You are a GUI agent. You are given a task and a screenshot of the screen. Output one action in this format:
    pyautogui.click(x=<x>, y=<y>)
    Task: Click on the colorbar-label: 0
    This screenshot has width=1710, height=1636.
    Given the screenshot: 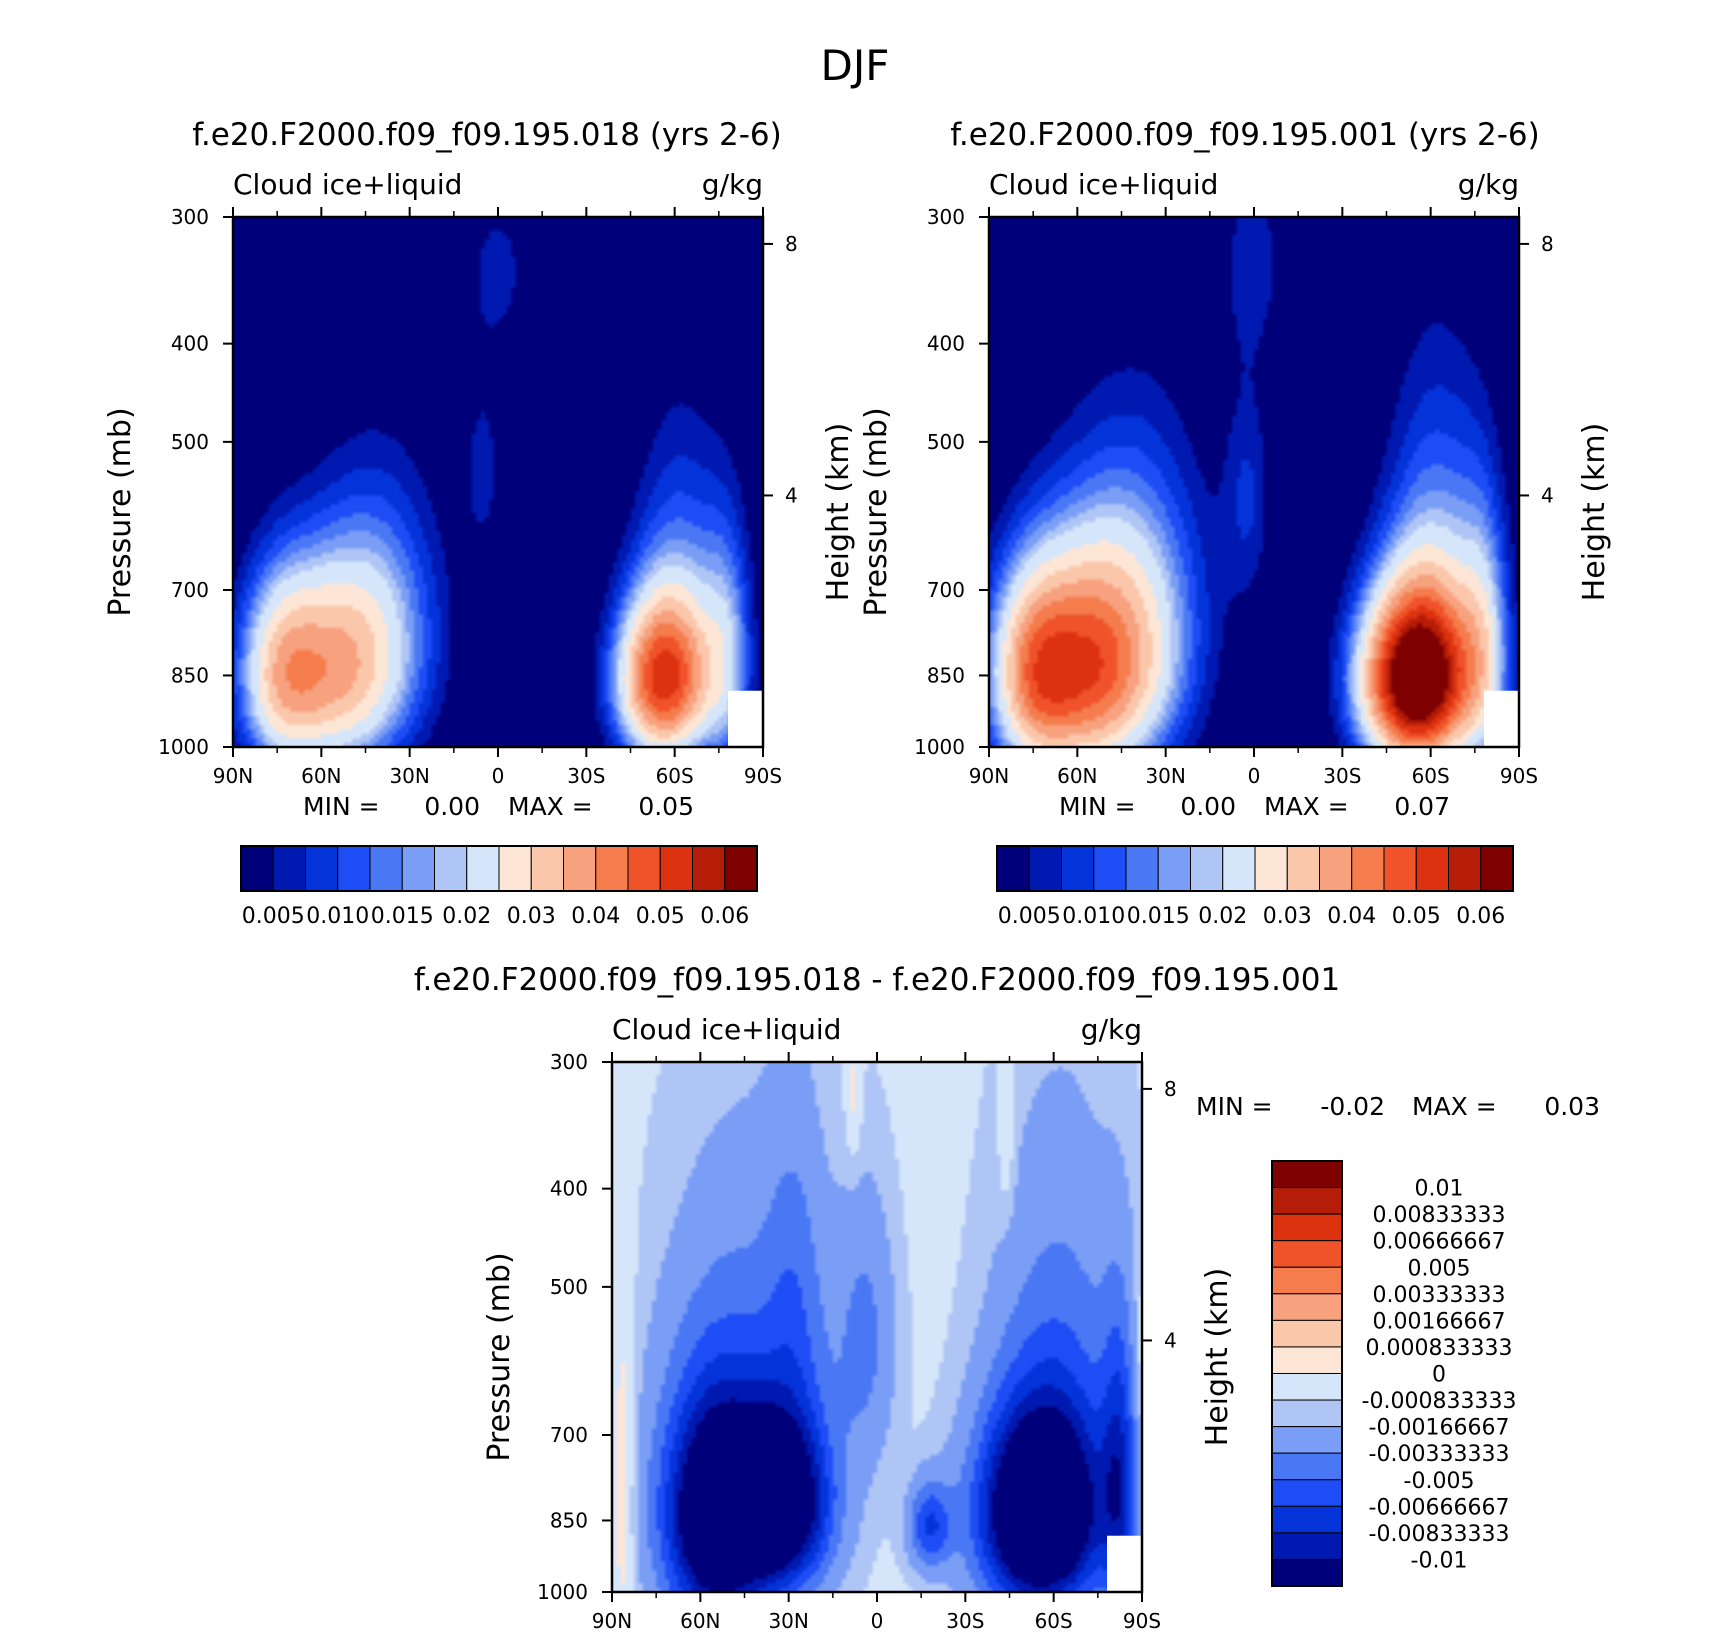 What is the action you would take?
    pyautogui.click(x=1439, y=1375)
    